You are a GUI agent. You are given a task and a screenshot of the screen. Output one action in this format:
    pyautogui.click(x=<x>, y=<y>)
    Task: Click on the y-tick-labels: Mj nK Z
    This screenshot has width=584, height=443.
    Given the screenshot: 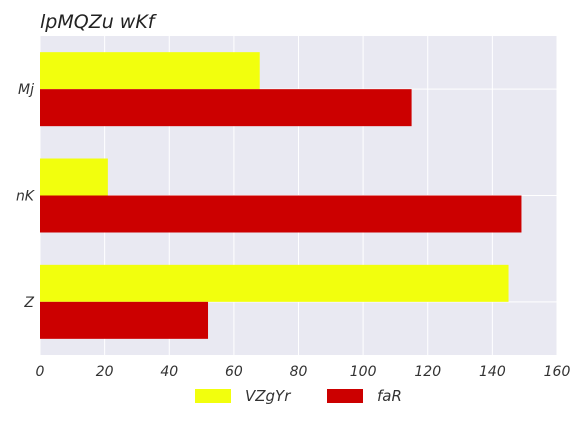 What is the action you would take?
    pyautogui.click(x=26, y=196)
    